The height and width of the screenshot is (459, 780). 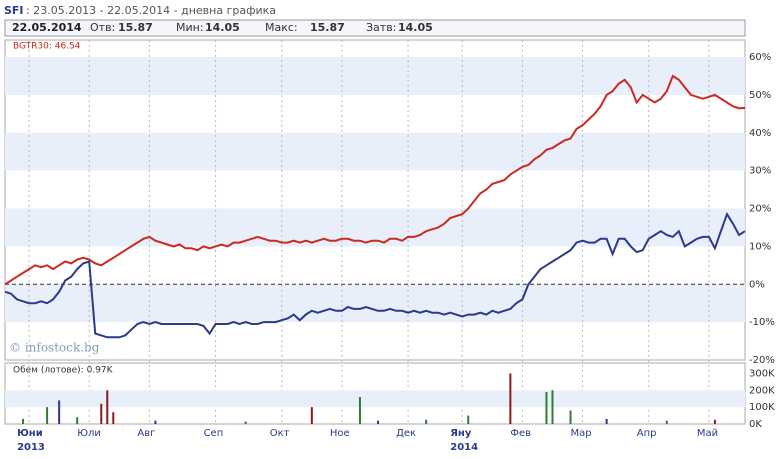 What do you see at coordinates (762, 390) in the screenshot?
I see `y-tick-label: 200K` at bounding box center [762, 390].